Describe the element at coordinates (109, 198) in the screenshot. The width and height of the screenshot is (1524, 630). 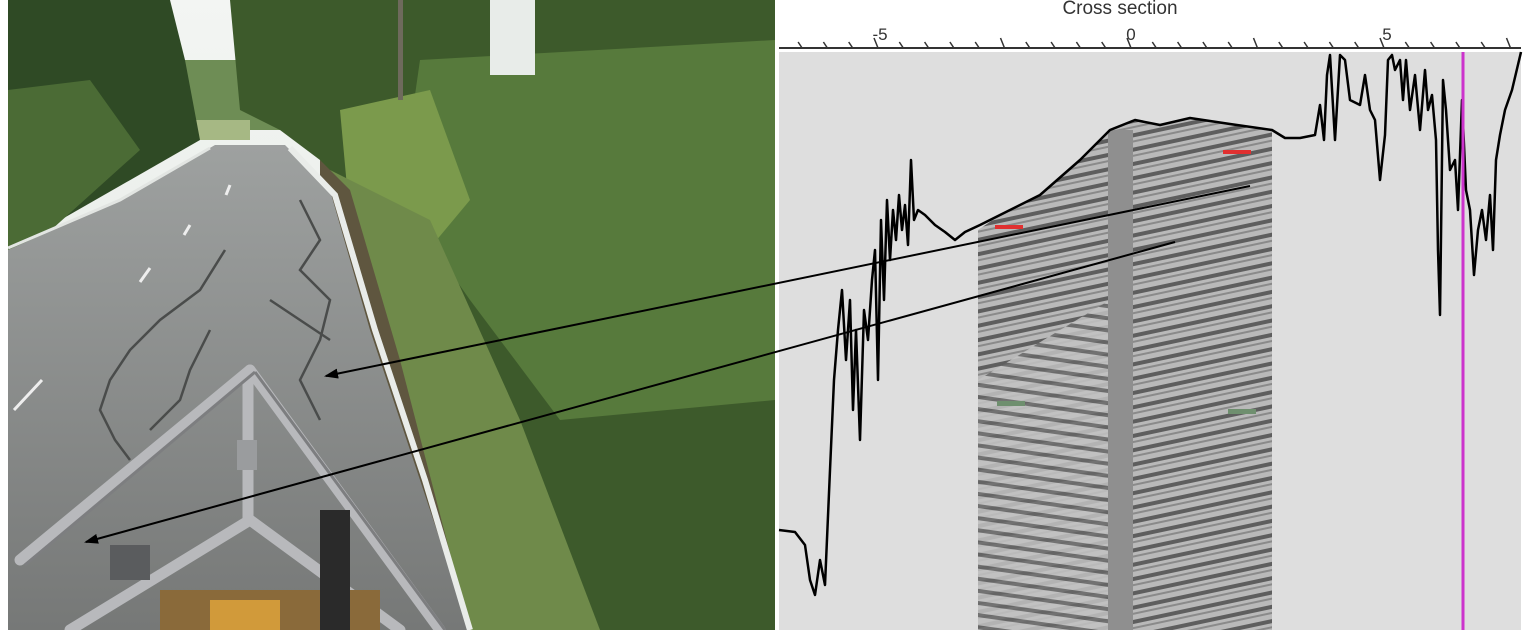
I see `photo-left-edge-line` at that location.